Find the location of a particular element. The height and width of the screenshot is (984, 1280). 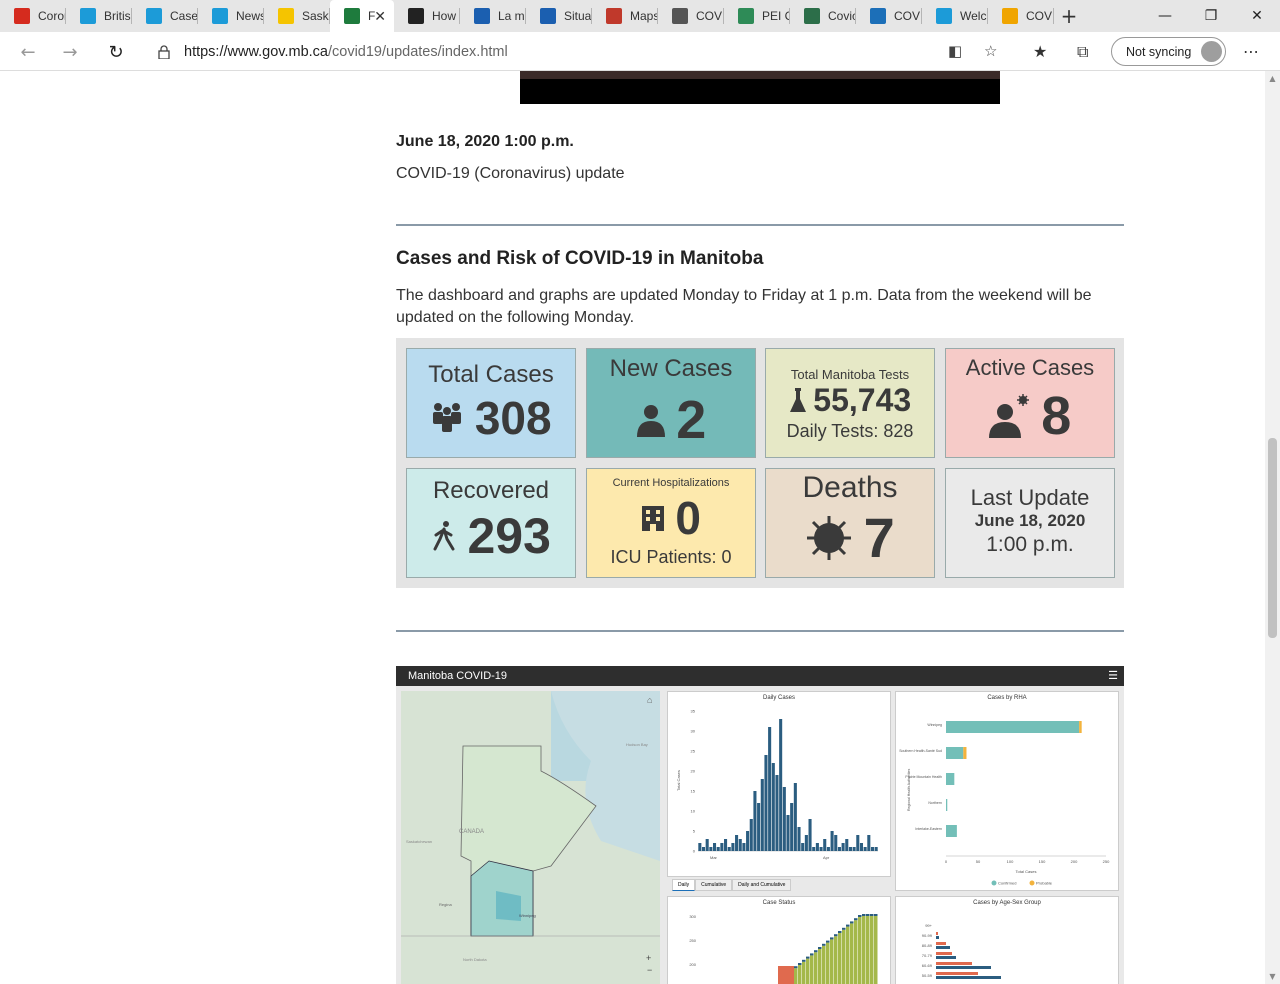

rha-category-label: Southern Health-Santé Sud is located at coordinates (920, 751).